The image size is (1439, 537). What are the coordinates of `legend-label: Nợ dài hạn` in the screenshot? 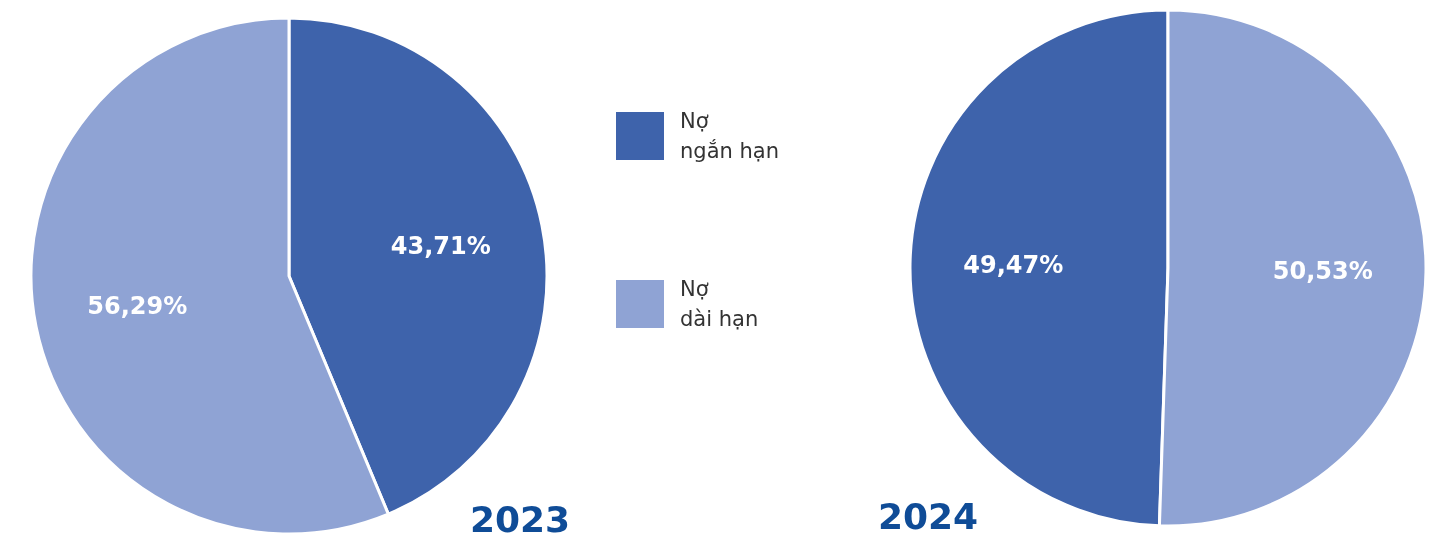 It's located at (720, 304).